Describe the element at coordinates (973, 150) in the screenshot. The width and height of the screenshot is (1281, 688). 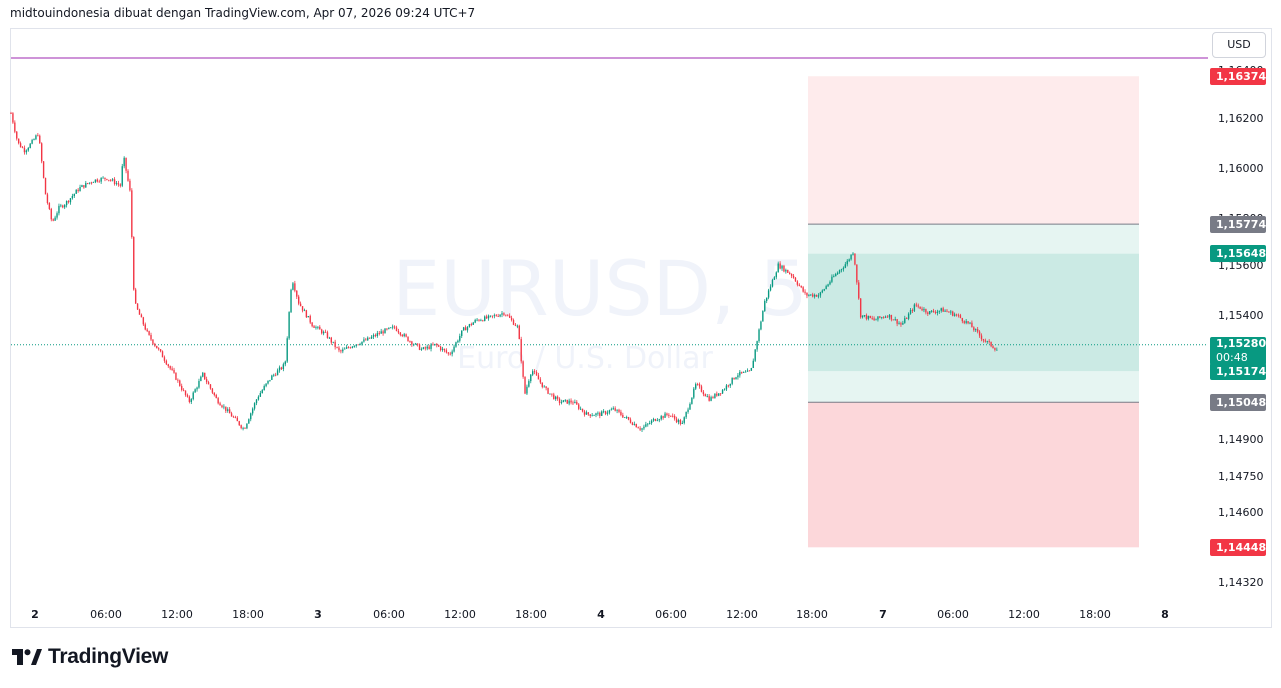
I see `target-zone-upper` at that location.